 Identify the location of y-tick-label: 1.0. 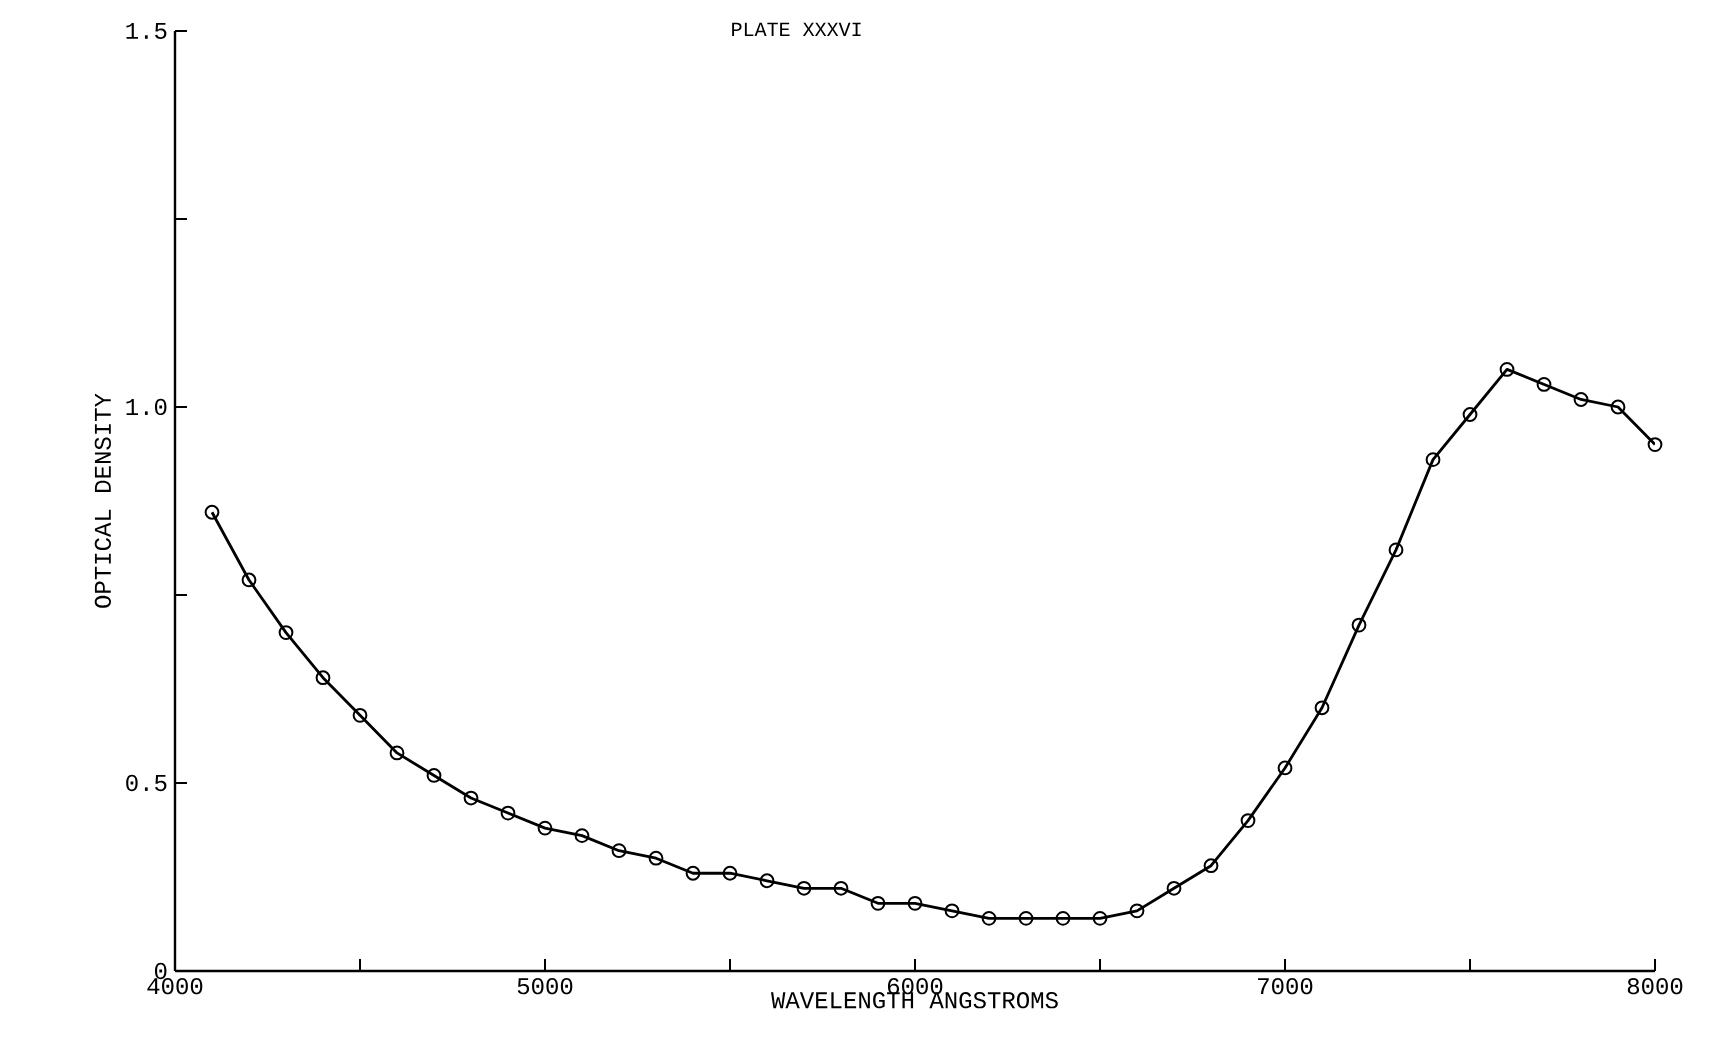
(146, 407).